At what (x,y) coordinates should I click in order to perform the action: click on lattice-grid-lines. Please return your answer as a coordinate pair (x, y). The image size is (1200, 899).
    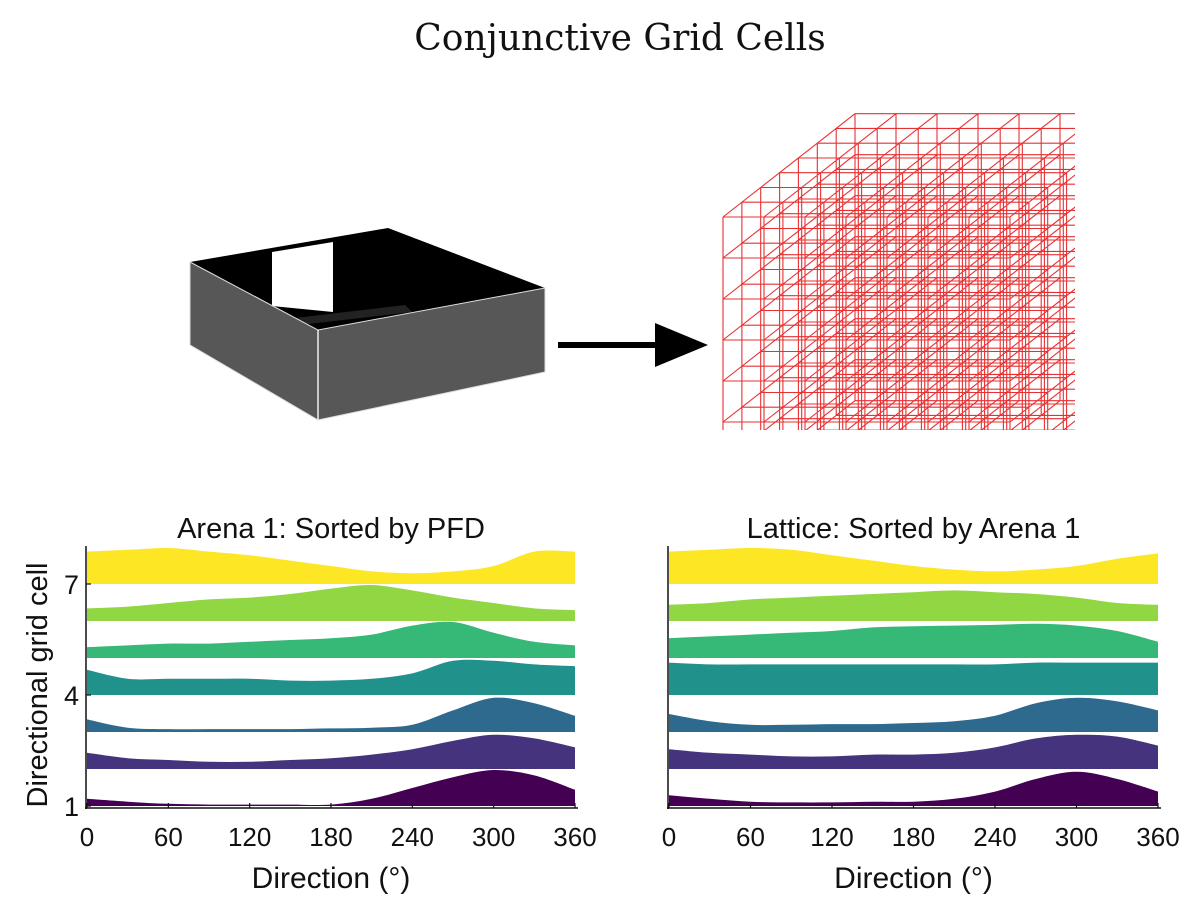
    Looking at the image, I should click on (898, 271).